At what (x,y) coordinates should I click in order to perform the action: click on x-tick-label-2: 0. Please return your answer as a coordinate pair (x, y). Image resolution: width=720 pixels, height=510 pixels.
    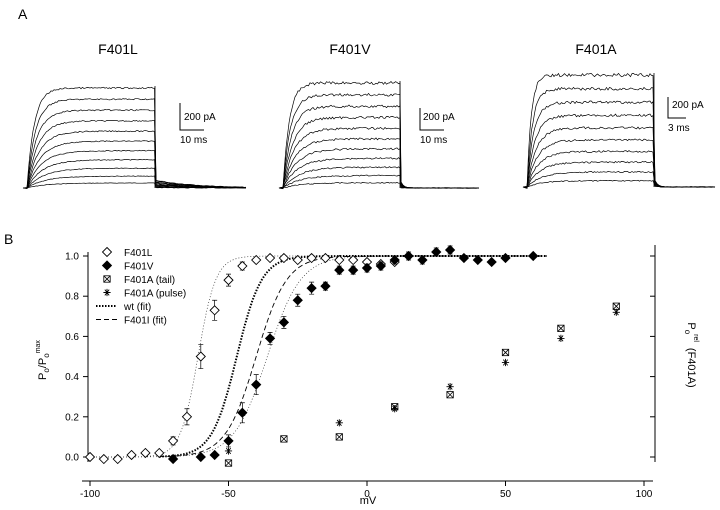
    Looking at the image, I should click on (367, 494).